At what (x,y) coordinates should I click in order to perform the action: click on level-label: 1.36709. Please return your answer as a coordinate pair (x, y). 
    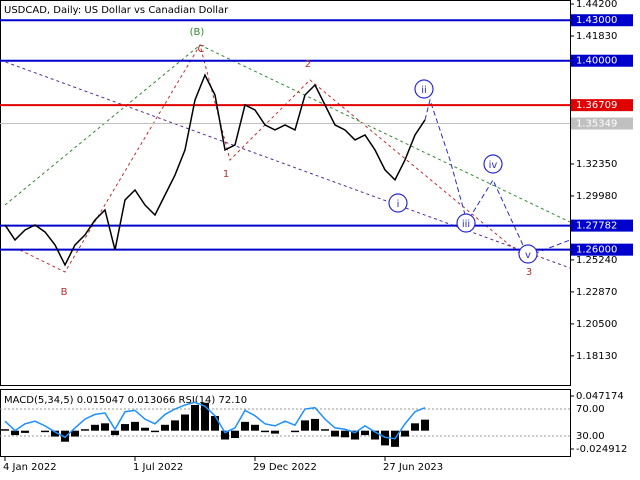
    Looking at the image, I should click on (596, 105).